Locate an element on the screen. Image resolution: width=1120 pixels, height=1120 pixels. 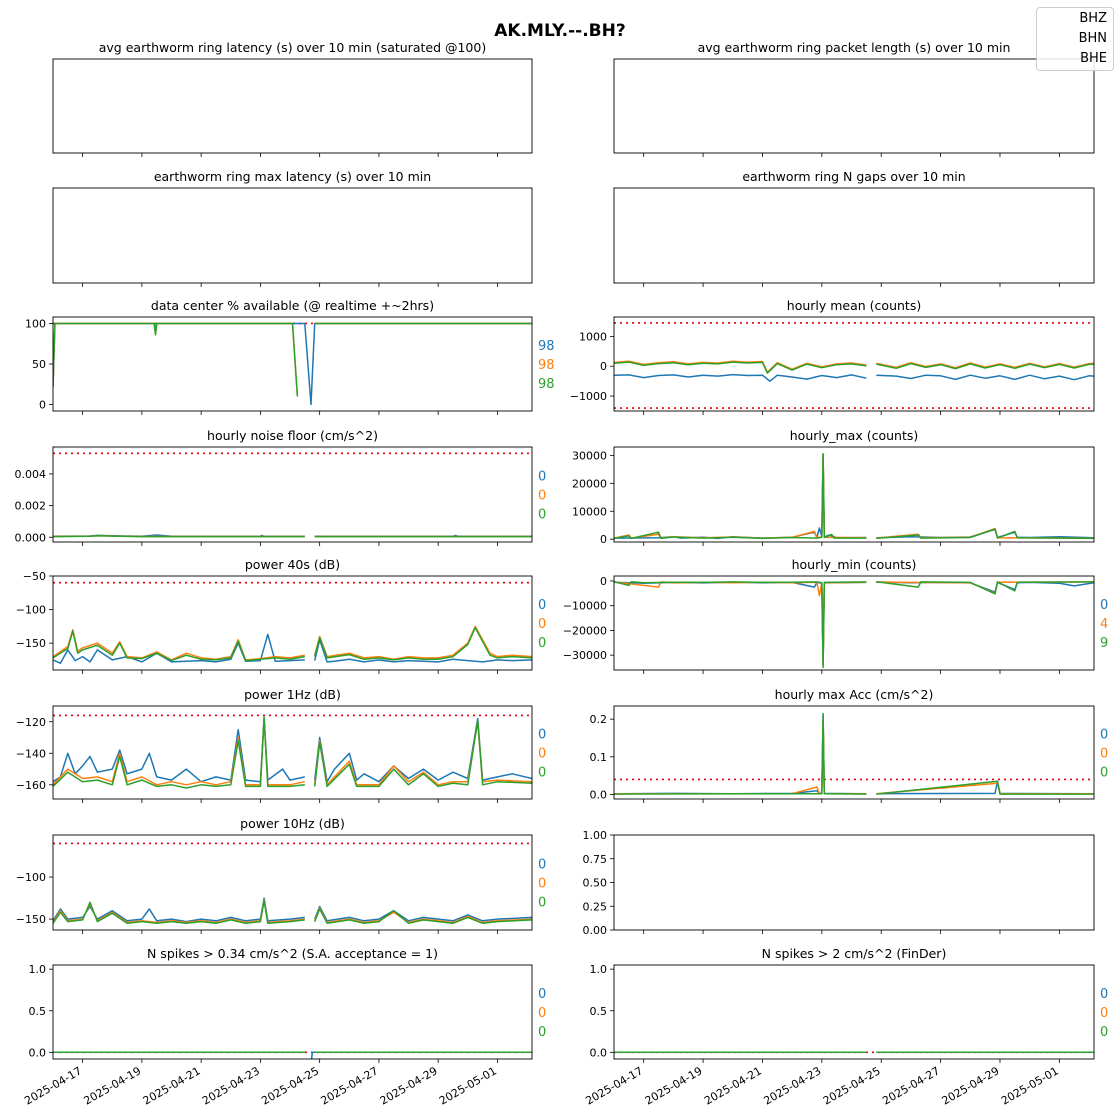
legend-item-bhn: BHN is located at coordinates (1092, 38).